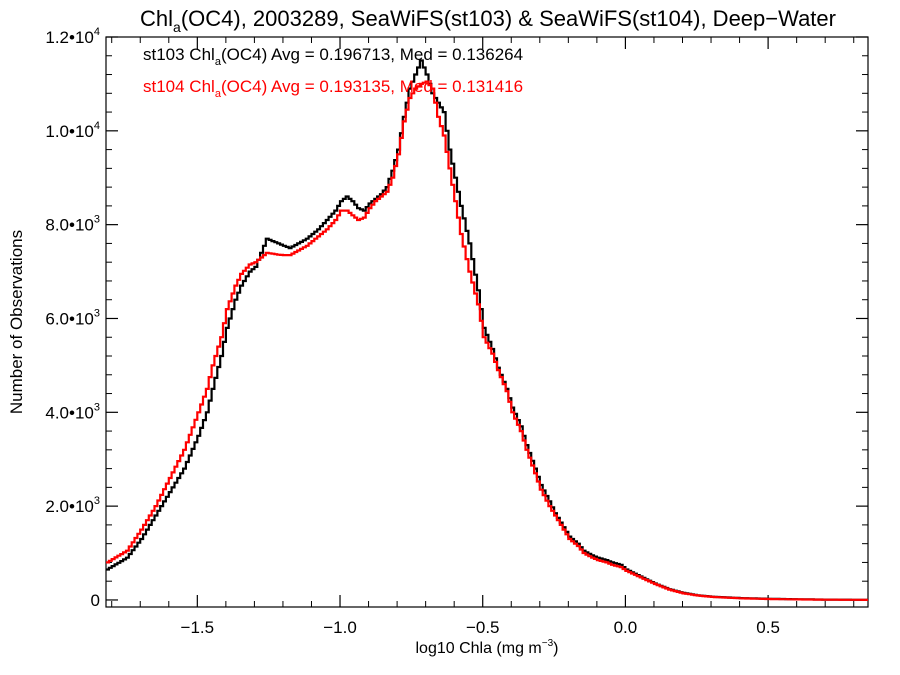 The height and width of the screenshot is (675, 900). I want to click on y-tick-label-1: 2.0•103, so click(72, 505).